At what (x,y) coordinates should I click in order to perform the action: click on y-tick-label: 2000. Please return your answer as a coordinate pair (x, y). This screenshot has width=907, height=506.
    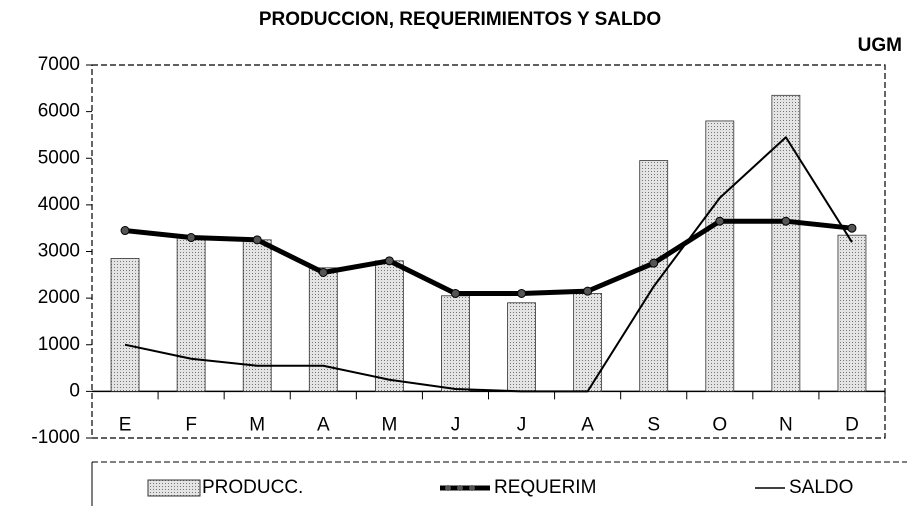
    Looking at the image, I should click on (59, 297).